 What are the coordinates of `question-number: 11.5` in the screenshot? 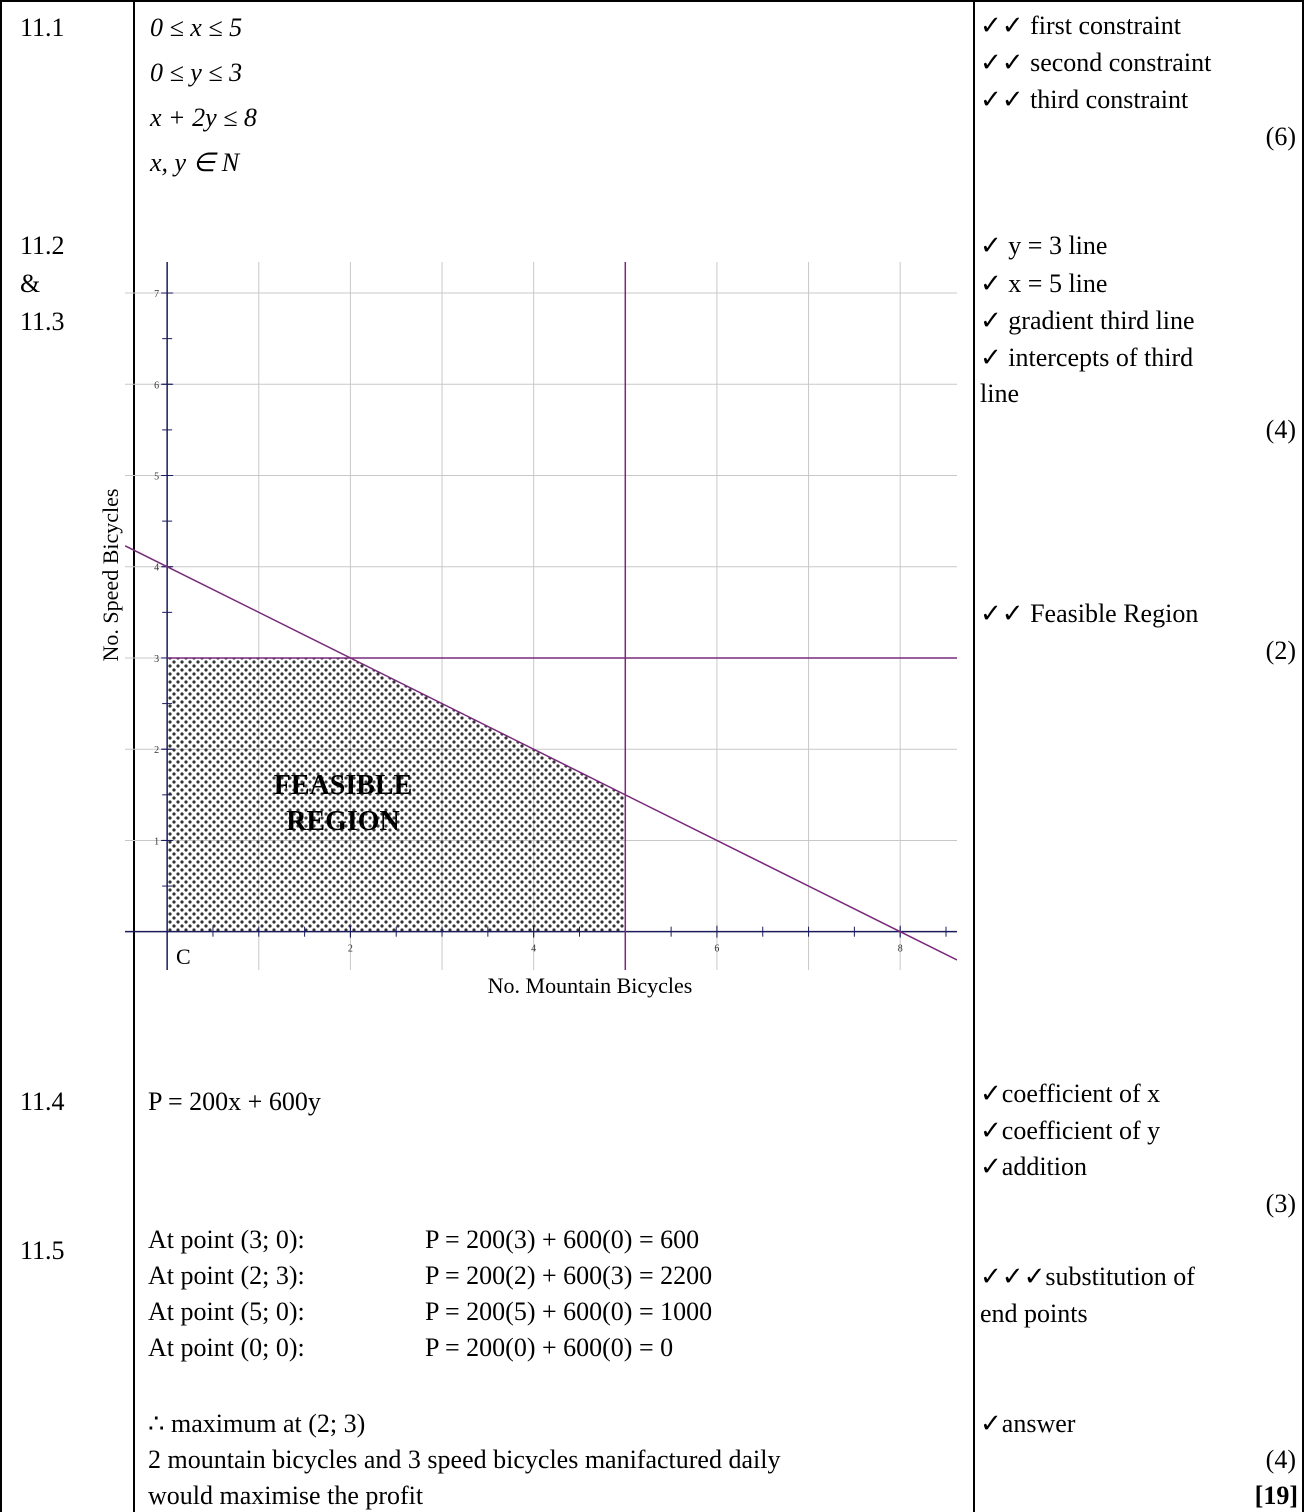 It's located at (42, 1250).